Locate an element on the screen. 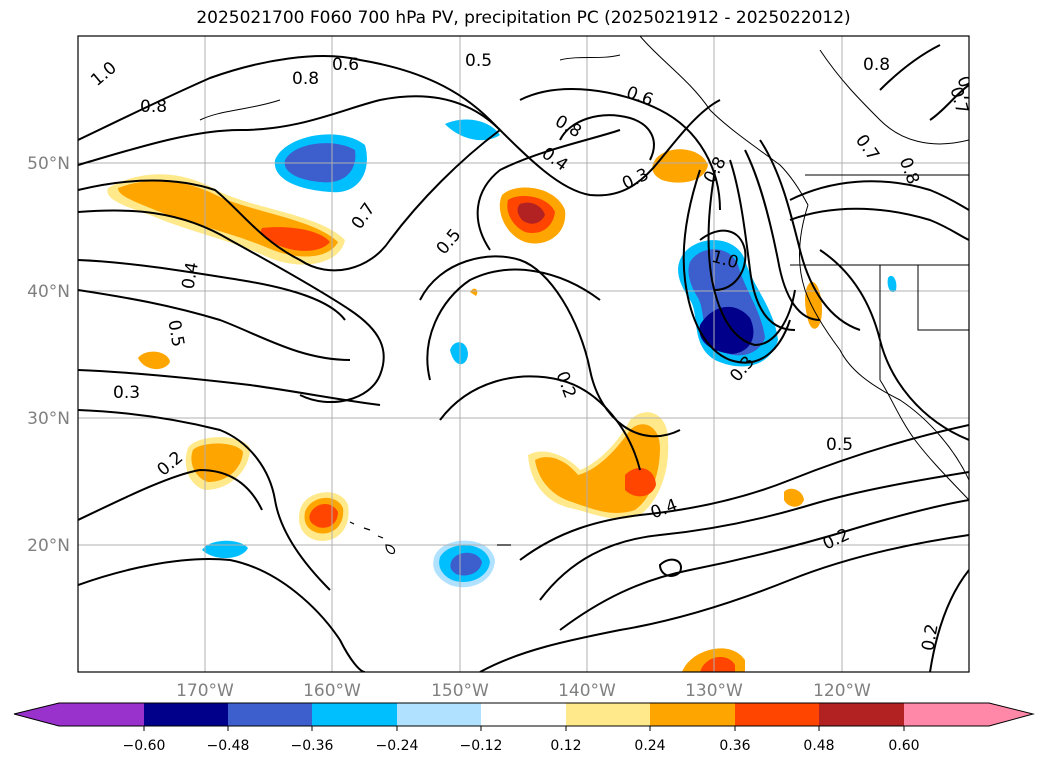 The width and height of the screenshot is (1047, 765). latitude-labels: 50°N 40°N 30°N 20°N is located at coordinates (48, 355).